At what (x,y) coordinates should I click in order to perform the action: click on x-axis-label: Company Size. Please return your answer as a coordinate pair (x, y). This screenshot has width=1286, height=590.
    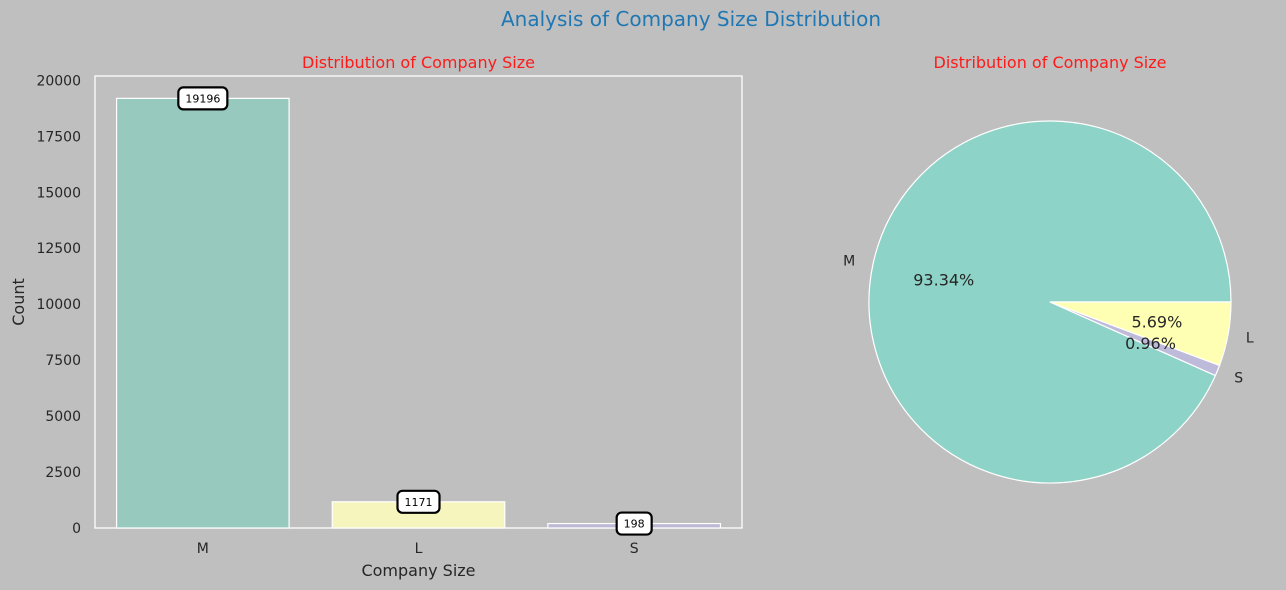
    Looking at the image, I should click on (418, 570).